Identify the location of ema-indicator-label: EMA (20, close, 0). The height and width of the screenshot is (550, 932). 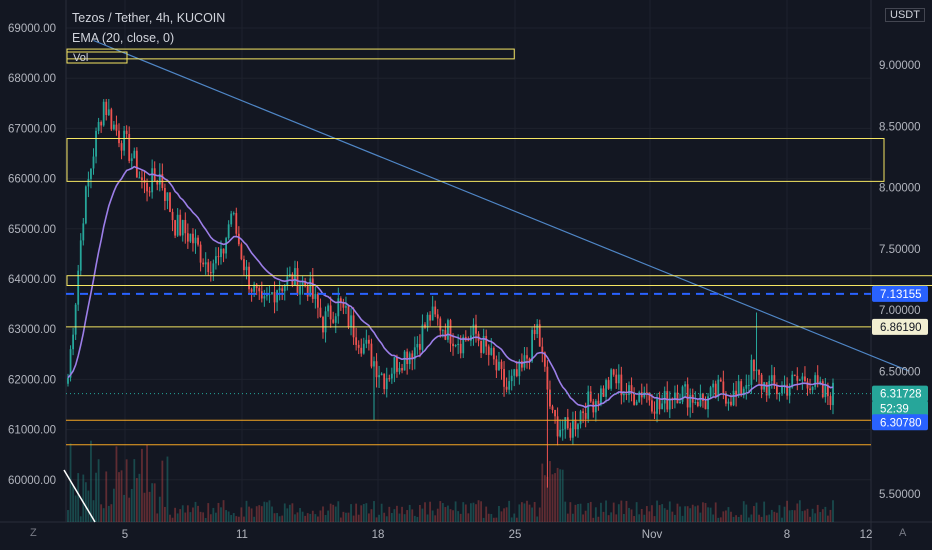
(123, 38).